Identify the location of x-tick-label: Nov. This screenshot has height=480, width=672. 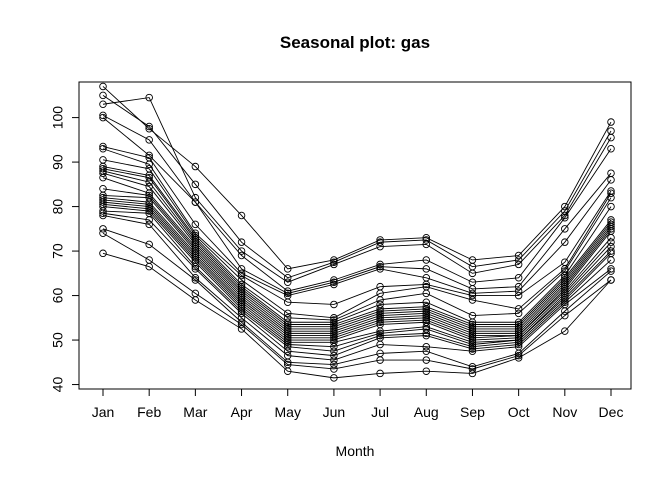
(564, 412).